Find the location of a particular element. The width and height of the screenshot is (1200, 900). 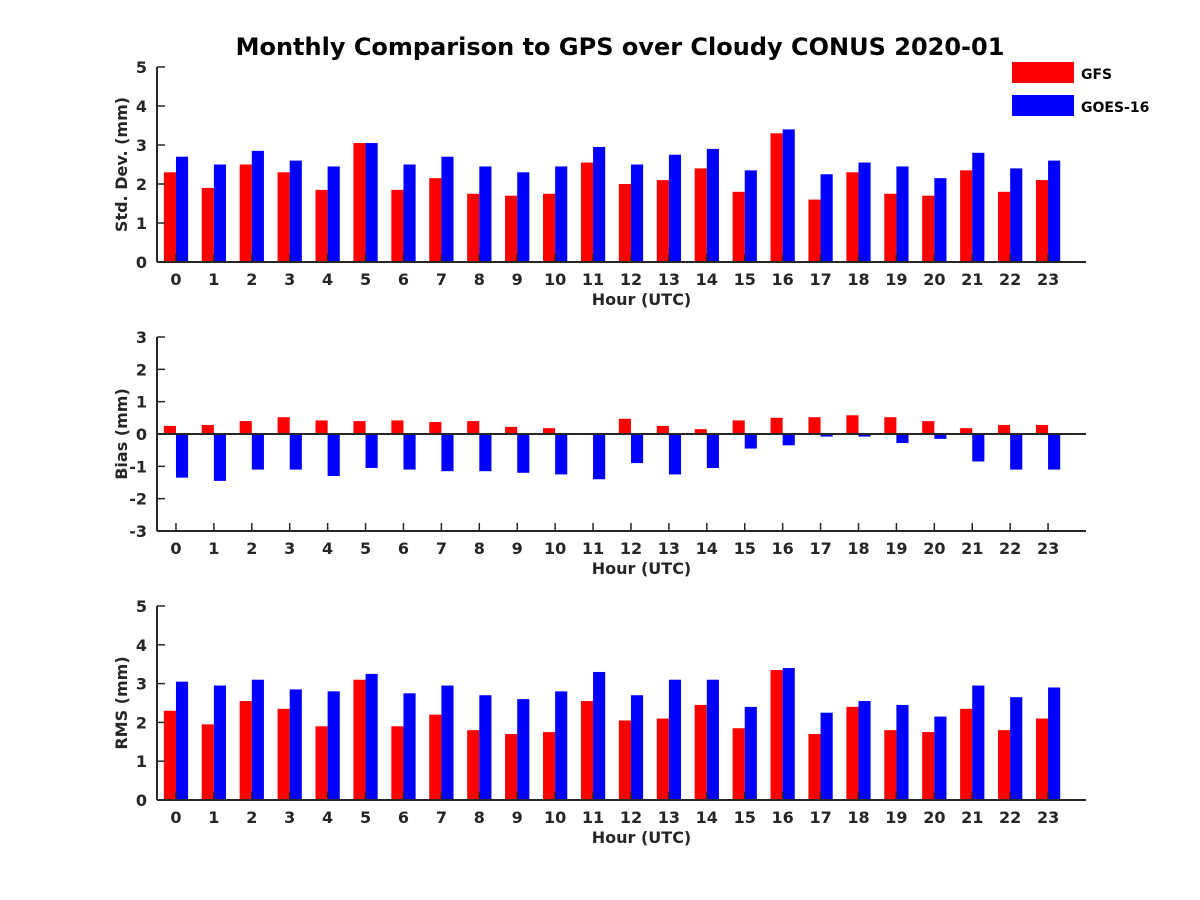

x-tick-label: 0 is located at coordinates (175, 817).